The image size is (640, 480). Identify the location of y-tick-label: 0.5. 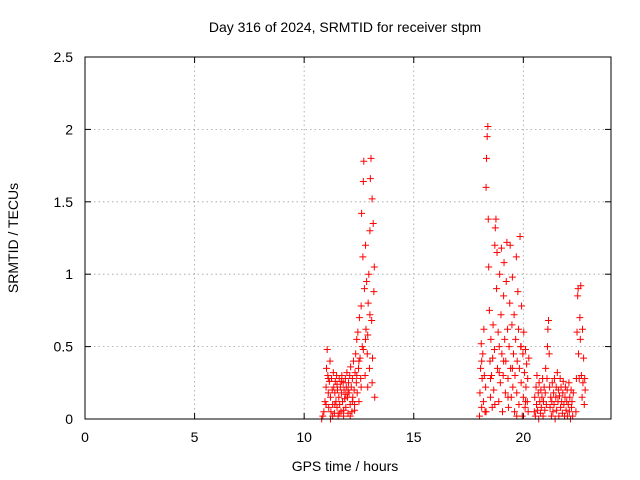
(64, 347).